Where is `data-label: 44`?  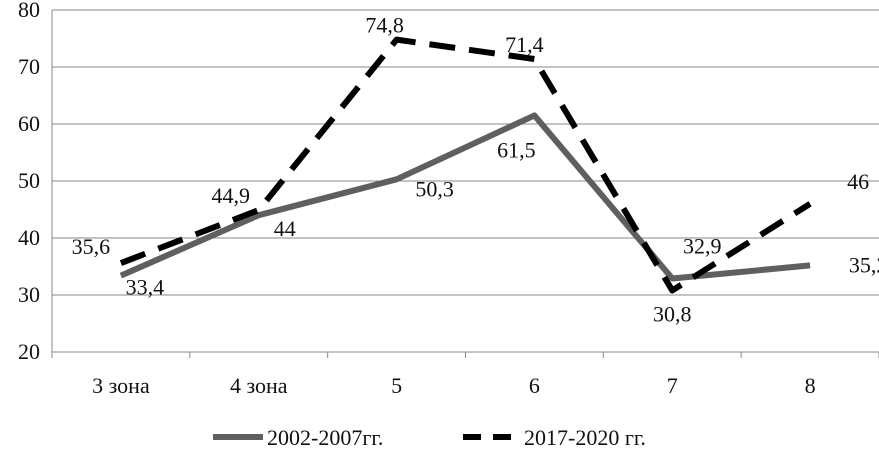
data-label: 44 is located at coordinates (285, 228).